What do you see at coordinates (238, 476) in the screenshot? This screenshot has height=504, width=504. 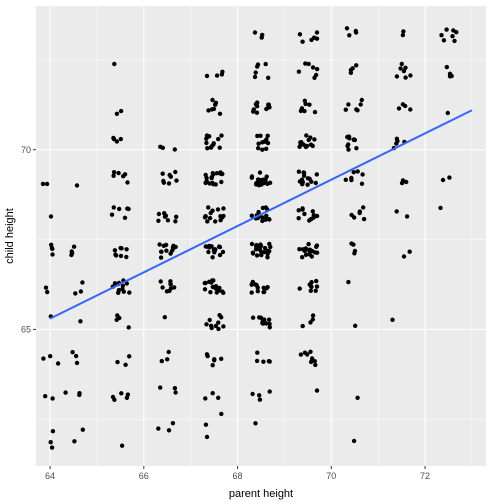 I see `x-tick-label: 68` at bounding box center [238, 476].